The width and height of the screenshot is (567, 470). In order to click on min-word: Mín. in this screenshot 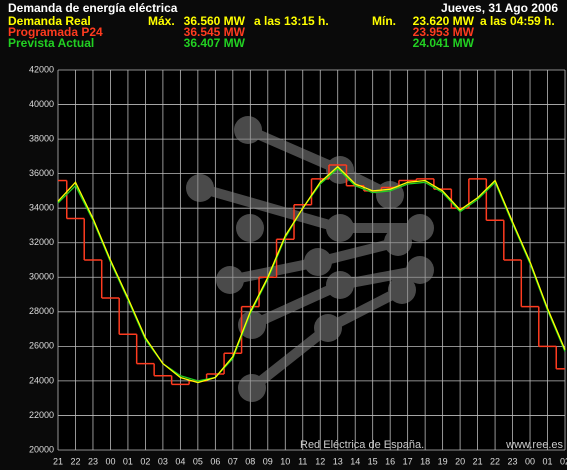, I will do `click(384, 21)`.